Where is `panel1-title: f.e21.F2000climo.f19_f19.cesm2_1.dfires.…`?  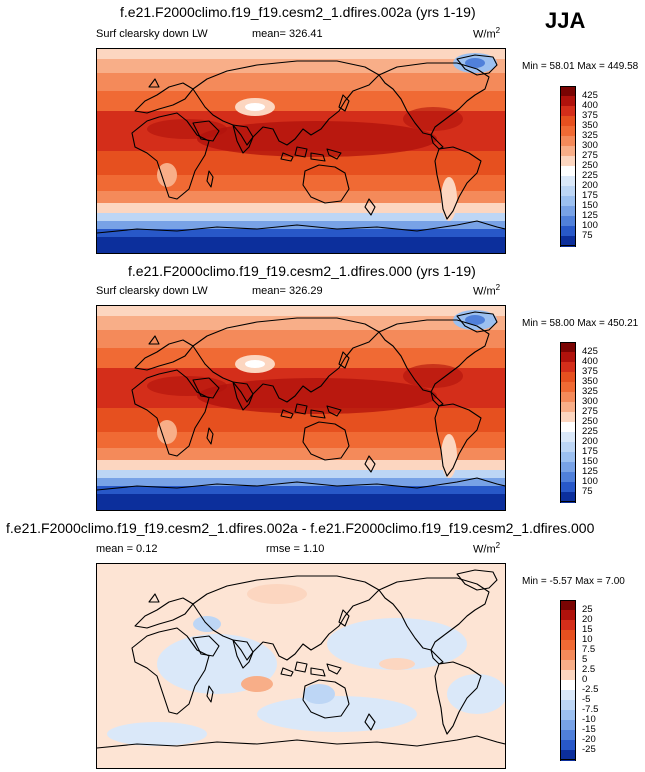
panel1-title: f.e21.F2000climo.f19_f19.cesm2_1.dfires.… is located at coordinates (298, 12).